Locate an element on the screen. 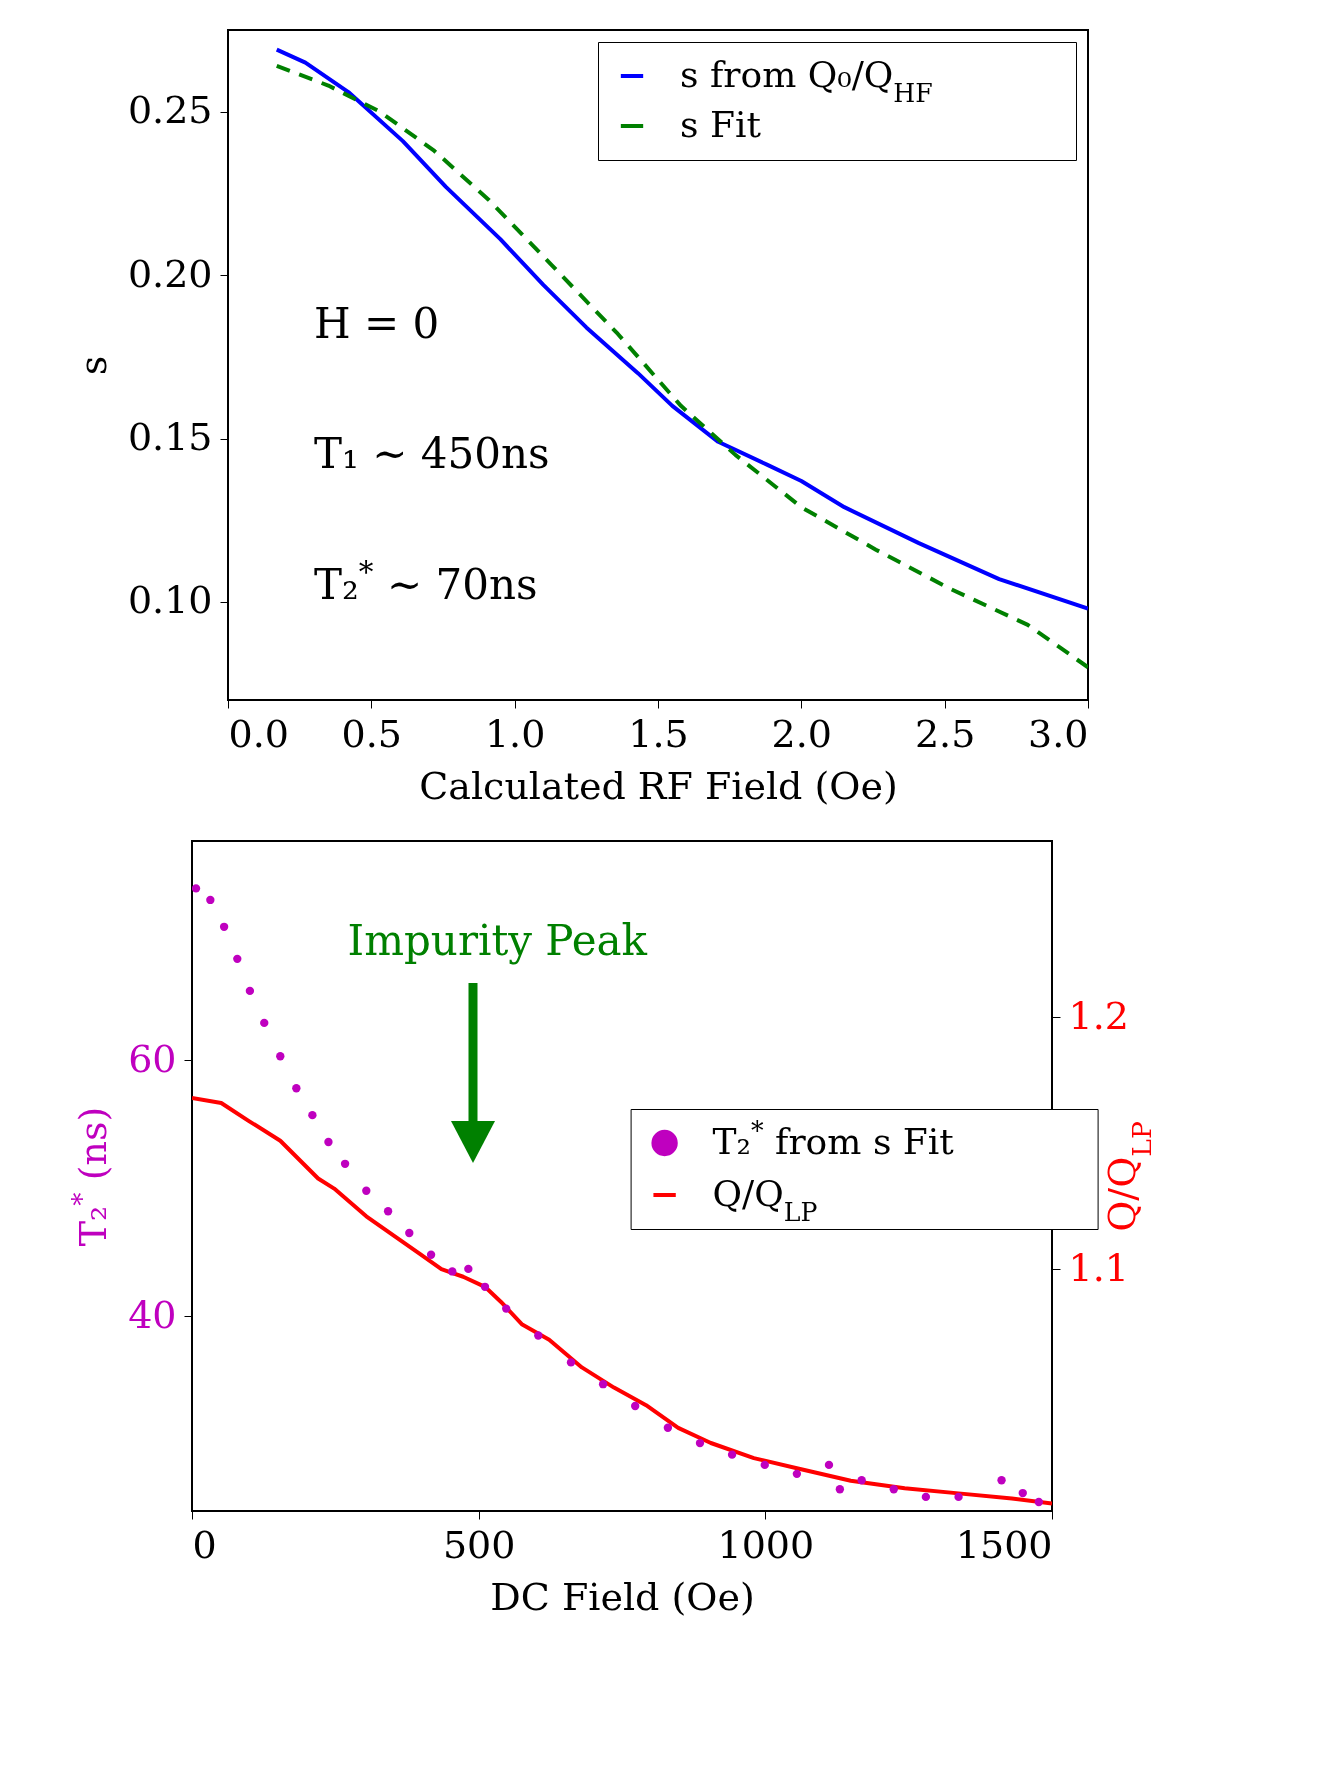  x-axis-title: Calculated RF Field (Oe) is located at coordinates (658, 785).